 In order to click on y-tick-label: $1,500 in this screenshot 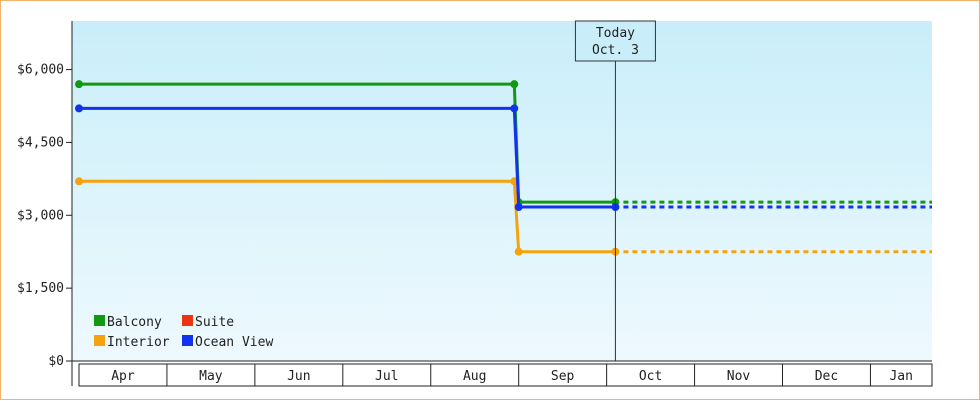, I will do `click(40, 288)`.